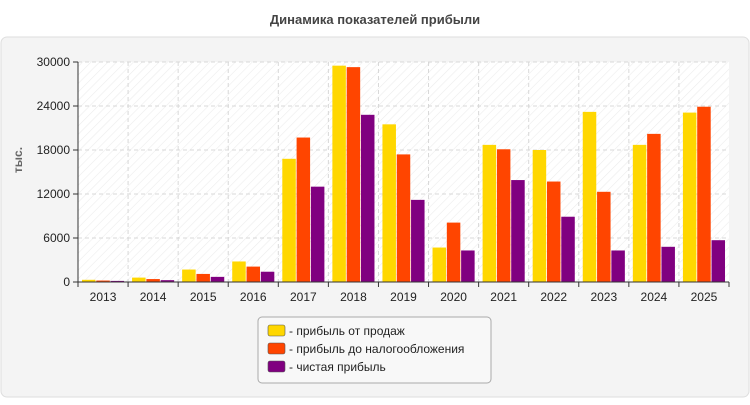 The image size is (750, 405). Describe the element at coordinates (337, 367) in the screenshot. I see `legend-label-3: - чистая прибыль` at that location.